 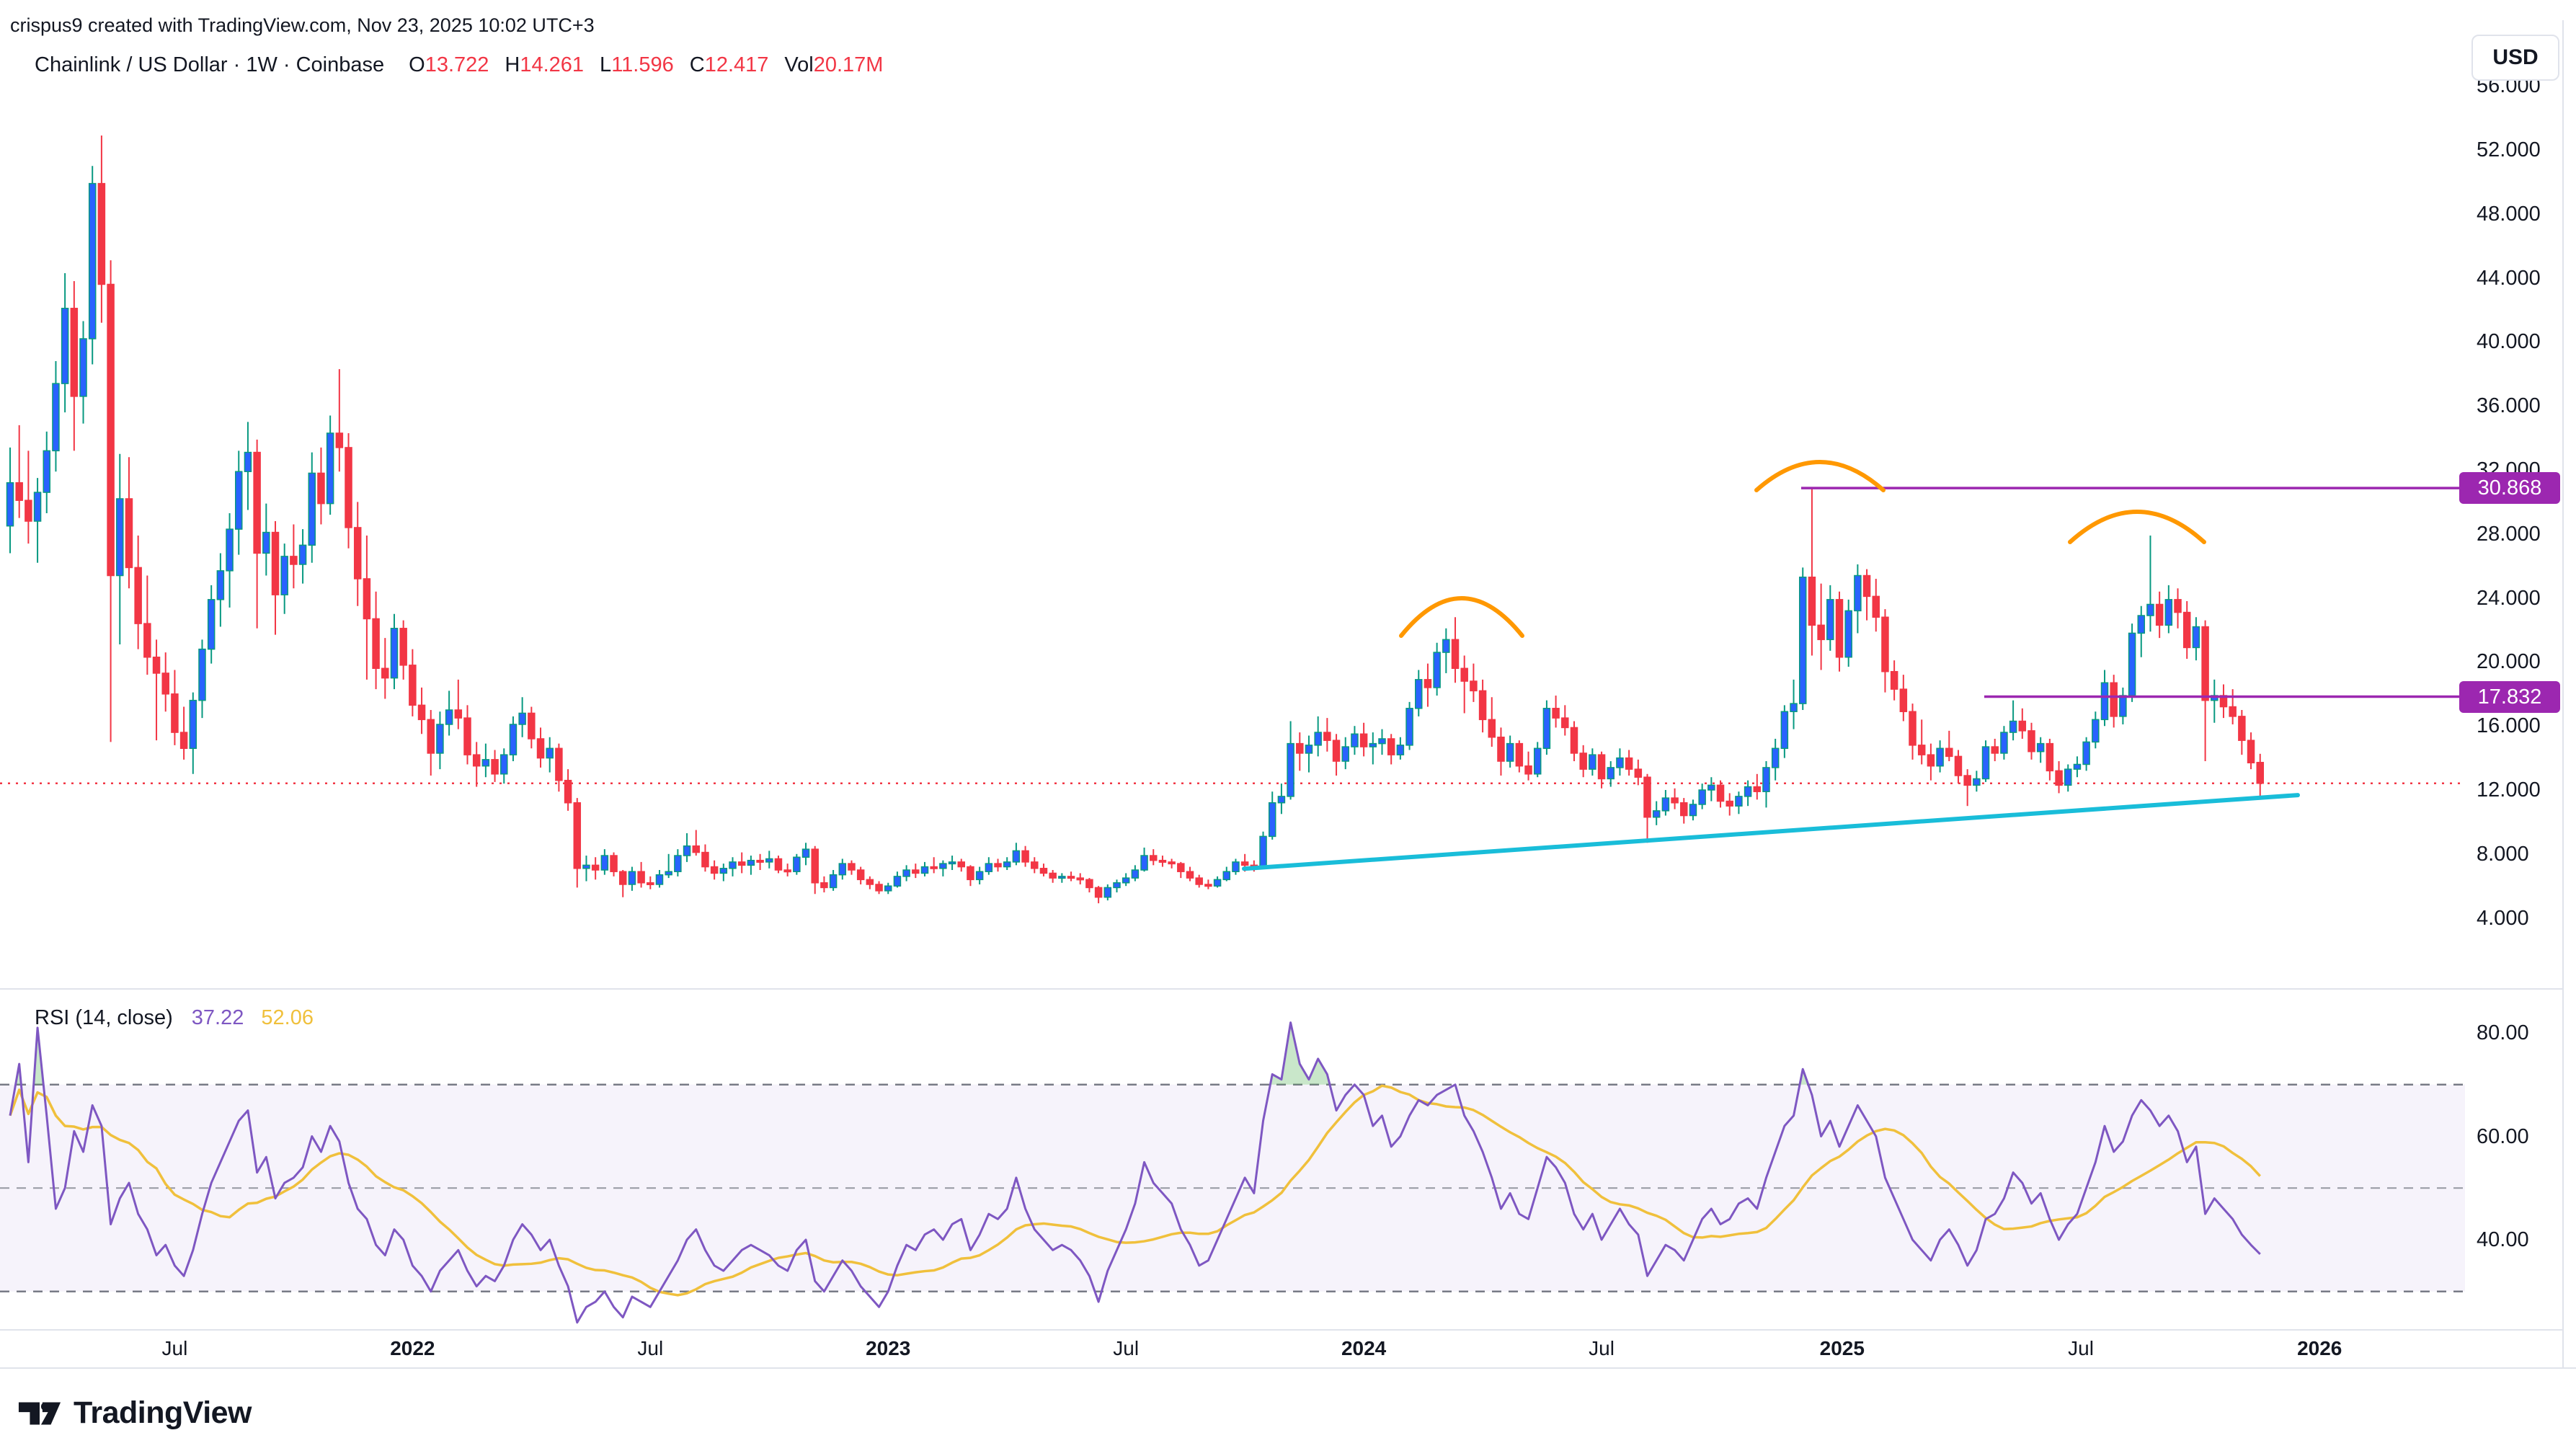 What do you see at coordinates (1842, 1348) in the screenshot?
I see `time-axis-label: 2025` at bounding box center [1842, 1348].